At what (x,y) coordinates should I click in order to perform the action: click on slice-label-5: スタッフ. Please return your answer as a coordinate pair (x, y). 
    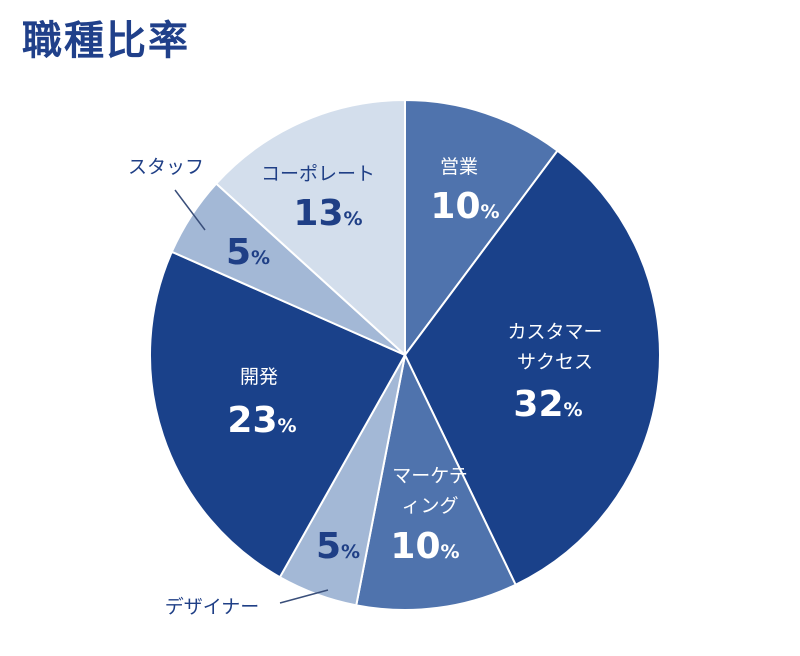
    Looking at the image, I should click on (166, 167).